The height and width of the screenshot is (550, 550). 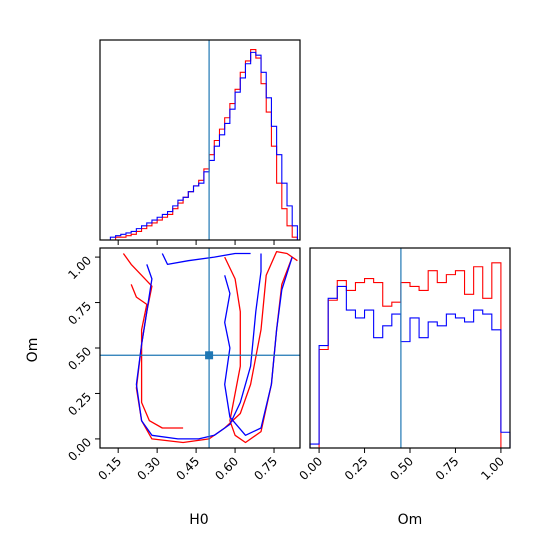 I want to click on panel-h0-marginal, so click(x=200, y=142).